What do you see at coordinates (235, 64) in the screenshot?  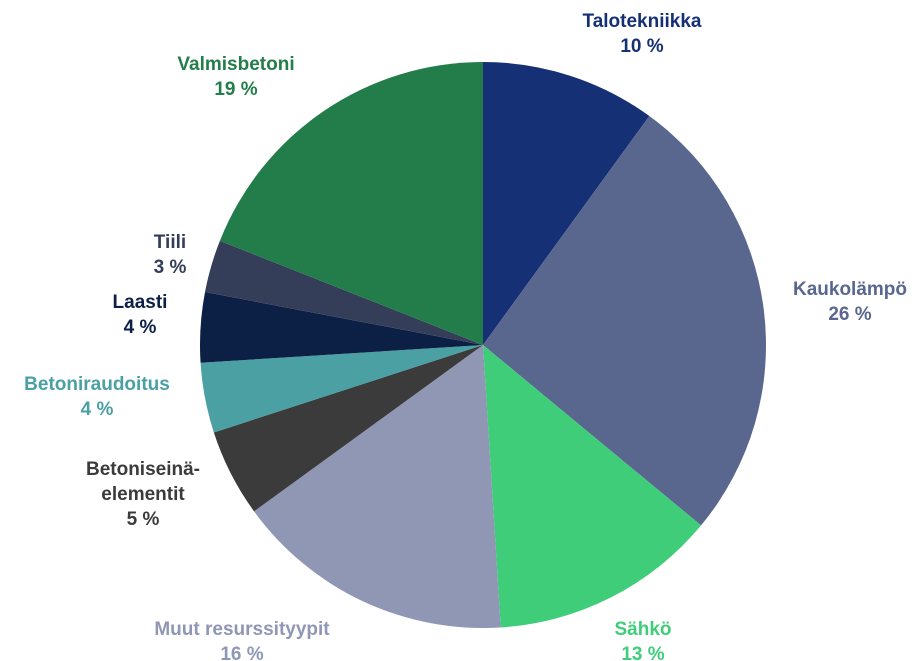 I see `category-label: Valmisbetoni` at bounding box center [235, 64].